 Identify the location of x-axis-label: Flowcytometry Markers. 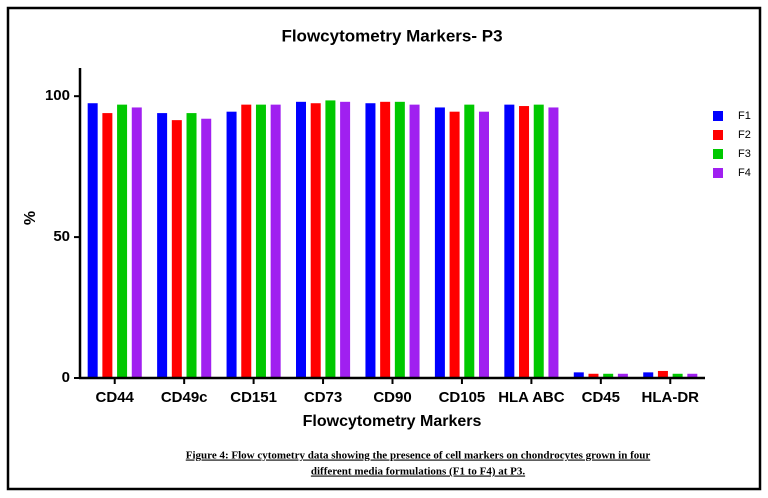
(392, 421).